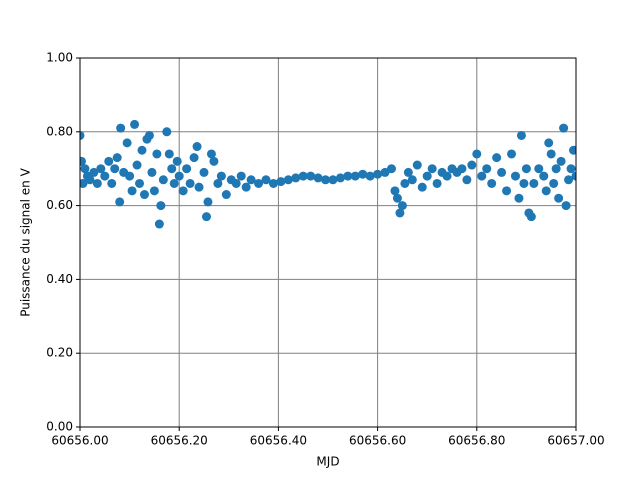 This screenshot has width=640, height=480. Describe the element at coordinates (59, 427) in the screenshot. I see `y-tick-label: 0.00` at that location.